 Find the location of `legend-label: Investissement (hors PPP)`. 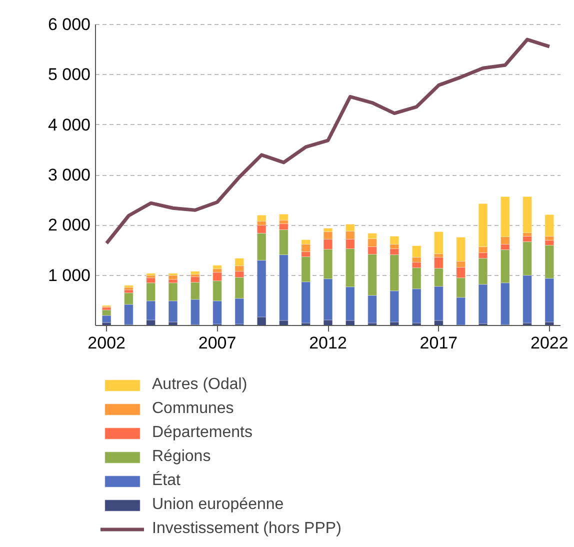

legend-label: Investissement (hors PPP) is located at coordinates (247, 529).